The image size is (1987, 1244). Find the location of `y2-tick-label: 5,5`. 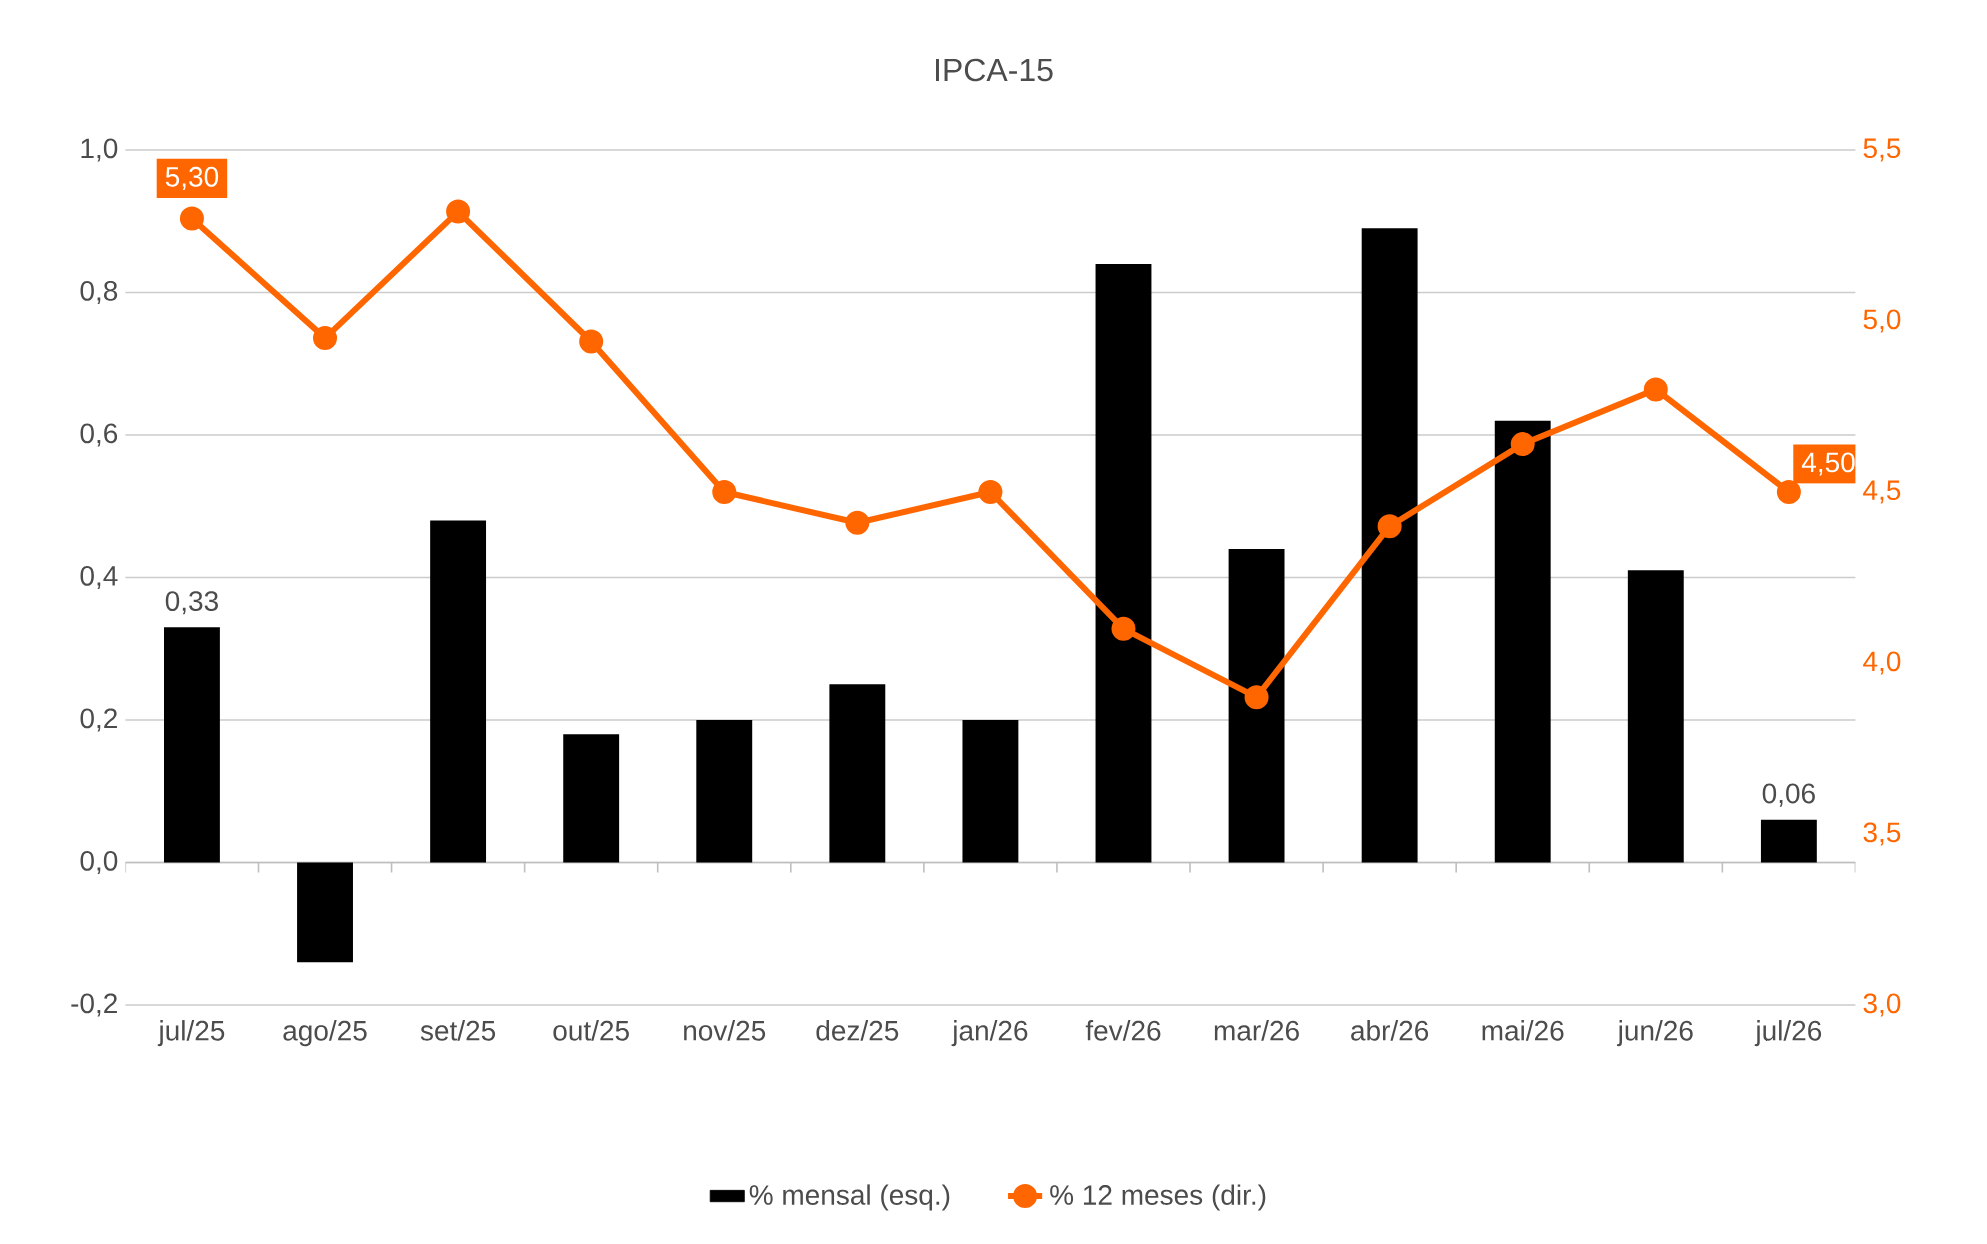

y2-tick-label: 5,5 is located at coordinates (1882, 150).